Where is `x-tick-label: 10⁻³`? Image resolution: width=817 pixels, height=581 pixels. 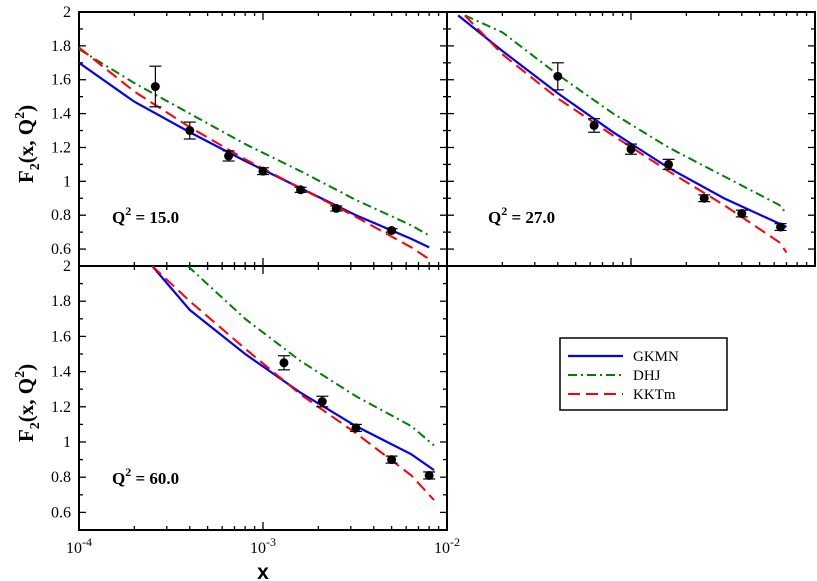 x-tick-label: 10⁻³ is located at coordinates (263, 546).